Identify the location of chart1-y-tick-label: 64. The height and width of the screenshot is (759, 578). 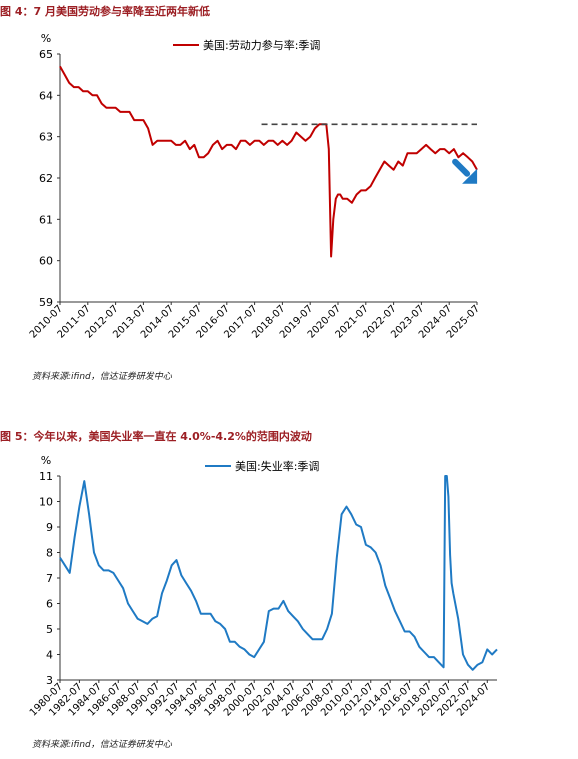
(46, 95).